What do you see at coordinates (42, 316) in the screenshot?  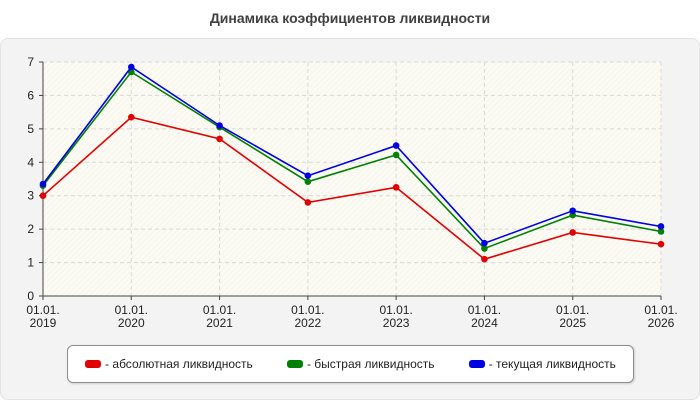 I see `x-tick-label: 01.01. 2019` at bounding box center [42, 316].